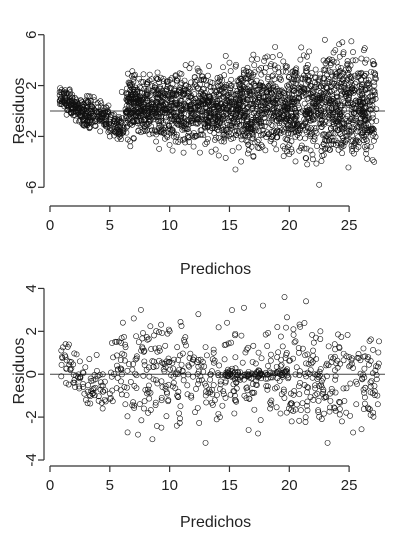 Image resolution: width=409 pixels, height=536 pixels. Describe the element at coordinates (215, 522) in the screenshot. I see `x-axis-label: Predichos` at that location.